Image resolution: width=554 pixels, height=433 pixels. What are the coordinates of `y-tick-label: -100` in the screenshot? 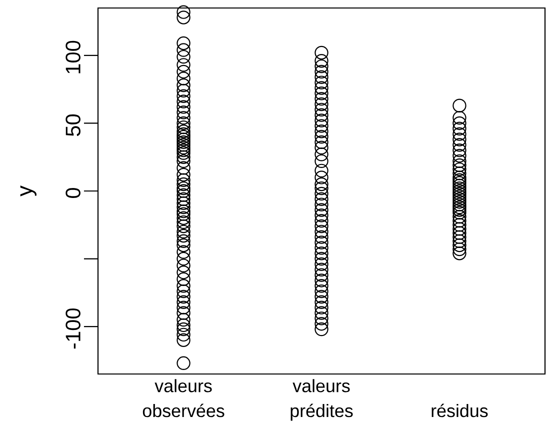 It's located at (73, 328).